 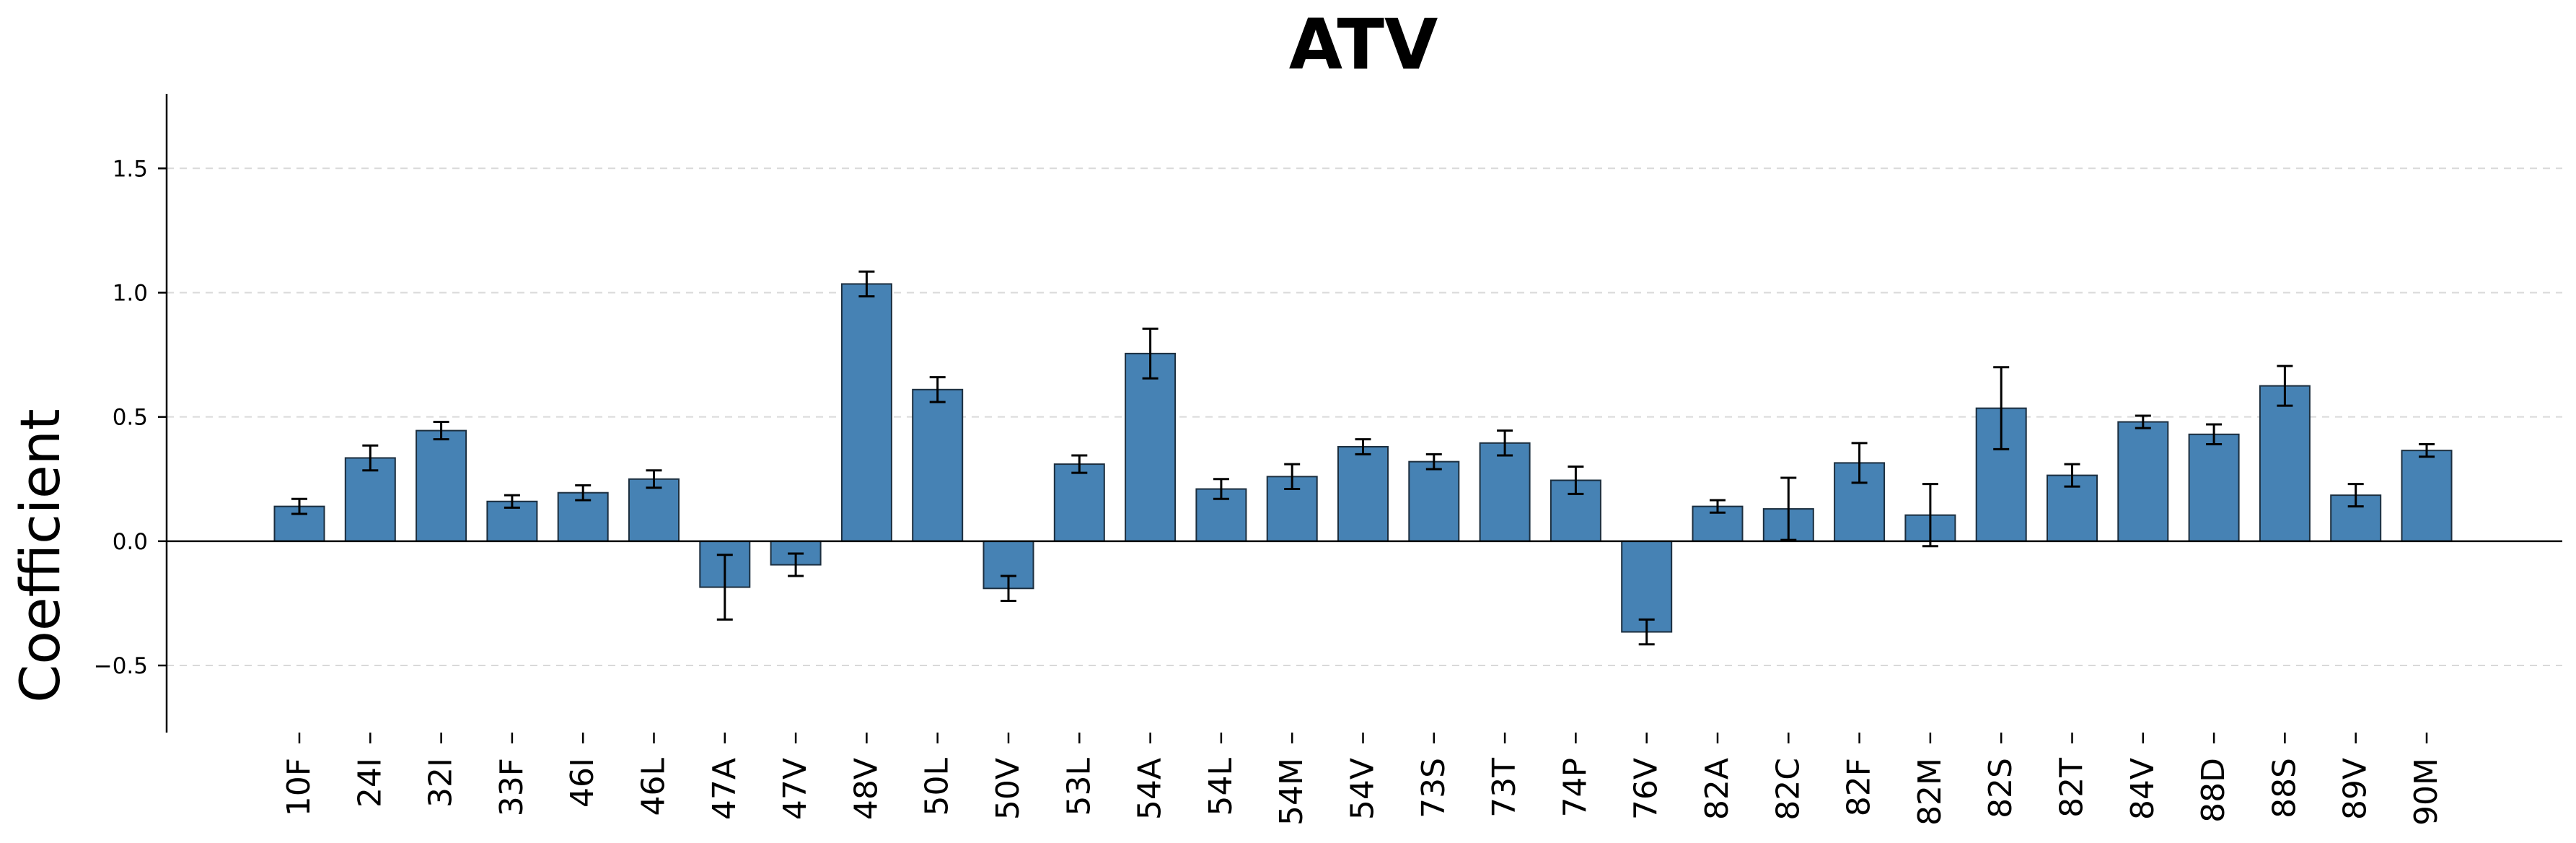 I want to click on x-tick-label: 82A, so click(x=1717, y=789).